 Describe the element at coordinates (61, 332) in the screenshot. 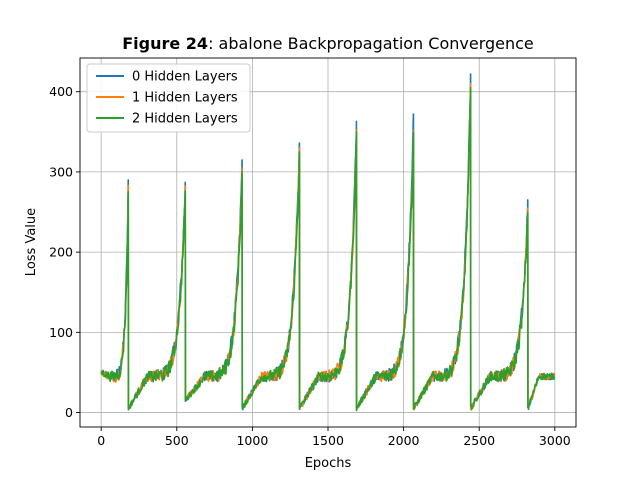

I see `y-tick-label: 100` at that location.